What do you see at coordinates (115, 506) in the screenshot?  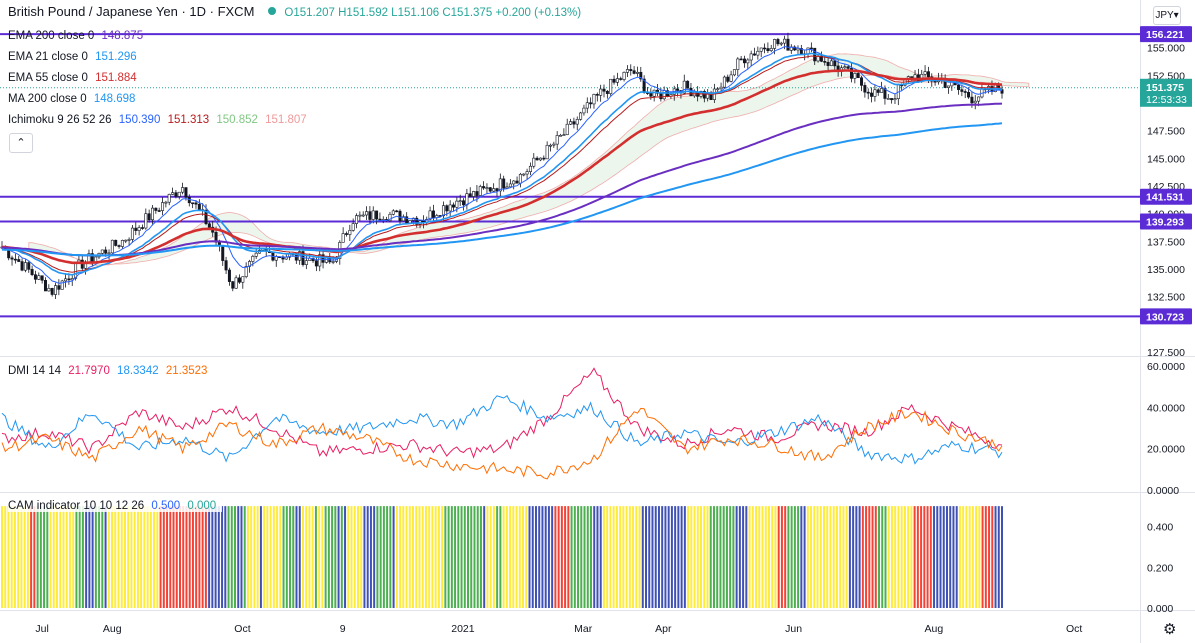 I see `legend-cam: CAM indicator 10 10 12 26 0.500 0.000` at bounding box center [115, 506].